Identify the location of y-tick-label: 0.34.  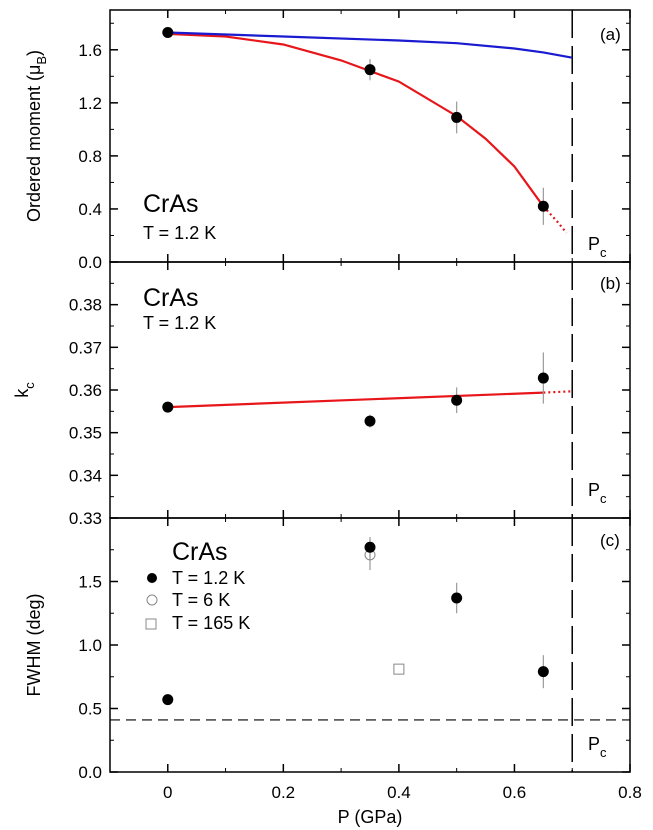
(85, 475).